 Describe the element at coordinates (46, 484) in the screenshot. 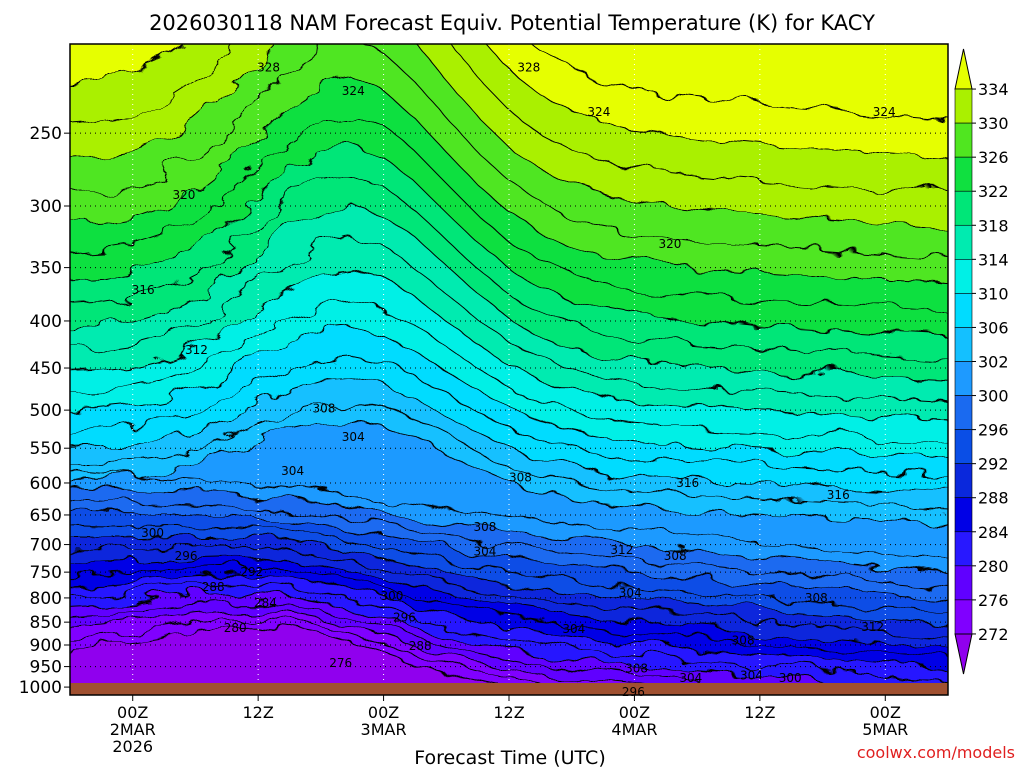

I see `y-tick-label: 600` at that location.